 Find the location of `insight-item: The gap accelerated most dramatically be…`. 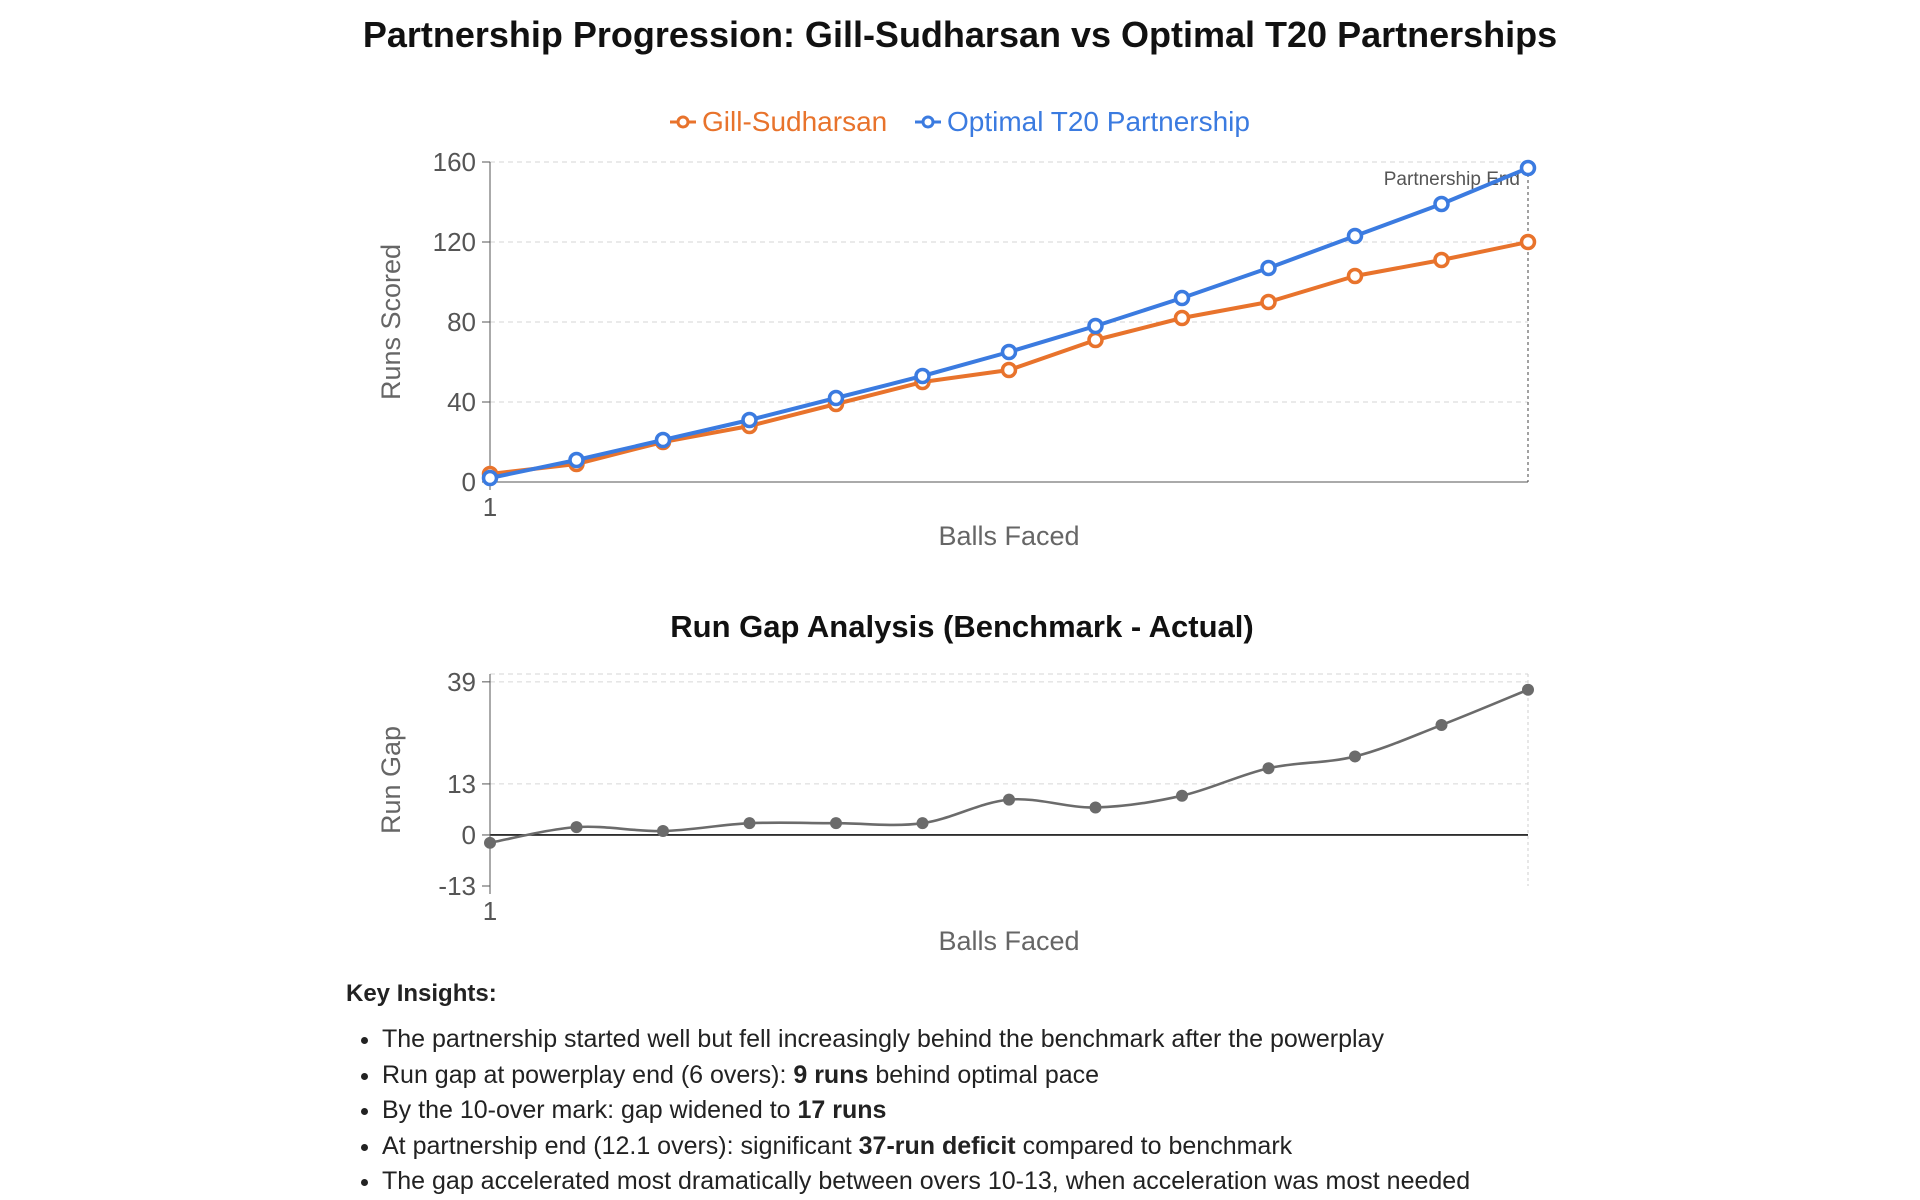

insight-item: The gap accelerated most dramatically be… is located at coordinates (1014, 1182).